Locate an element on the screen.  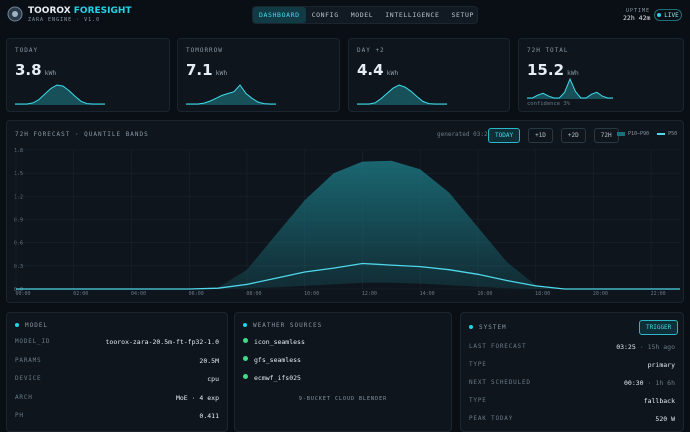
nav-item: MODEL is located at coordinates (362, 15).